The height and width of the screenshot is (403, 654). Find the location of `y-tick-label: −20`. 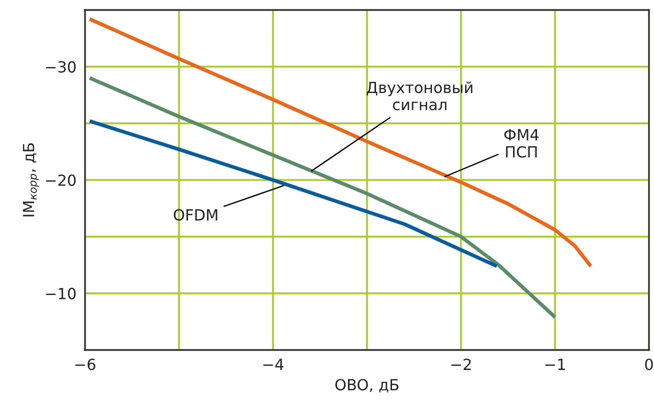

y-tick-label: −20 is located at coordinates (61, 180).